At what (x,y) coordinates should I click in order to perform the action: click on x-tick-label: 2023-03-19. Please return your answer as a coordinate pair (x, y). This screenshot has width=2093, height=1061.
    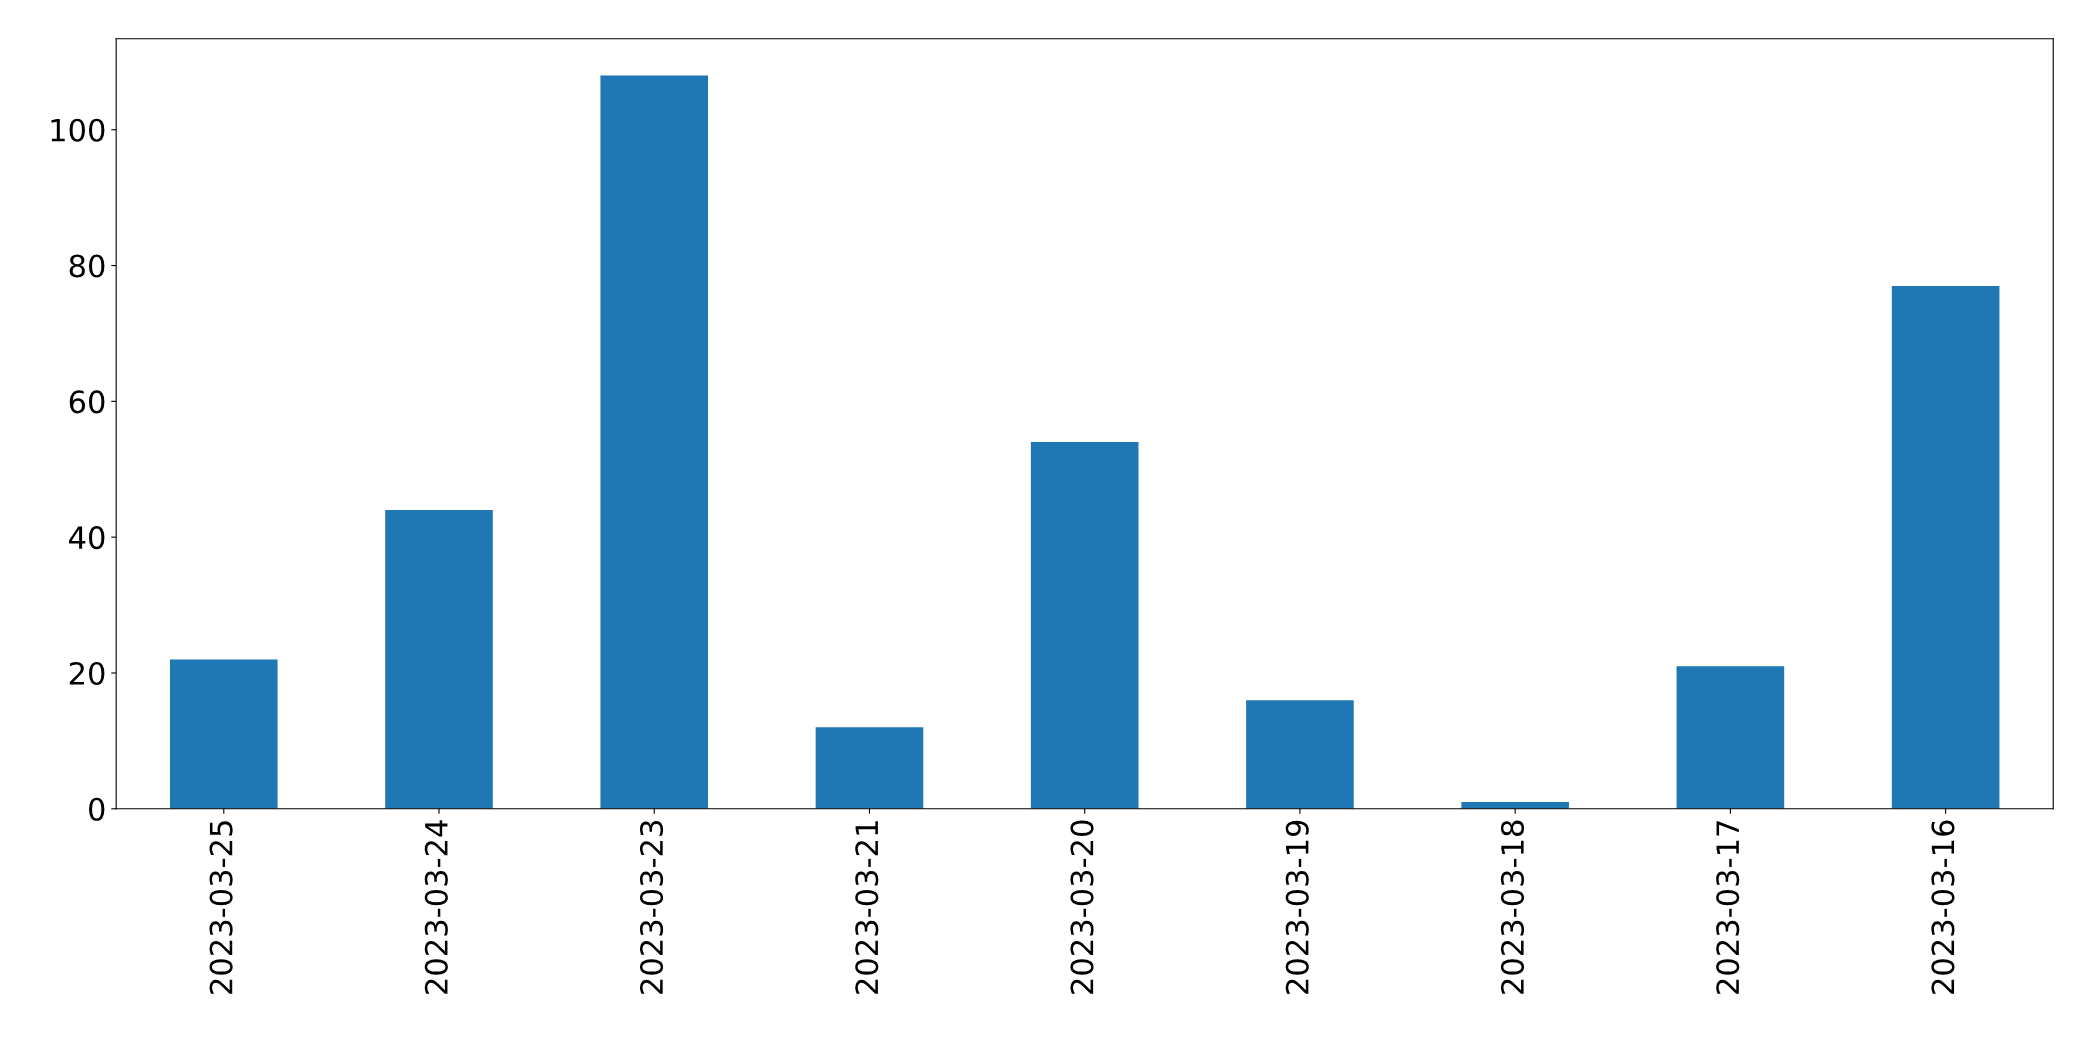
    Looking at the image, I should click on (1297, 907).